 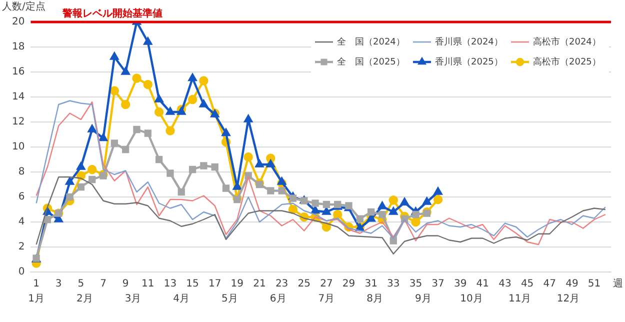 I want to click on x-tick-label: 41, so click(x=483, y=284).